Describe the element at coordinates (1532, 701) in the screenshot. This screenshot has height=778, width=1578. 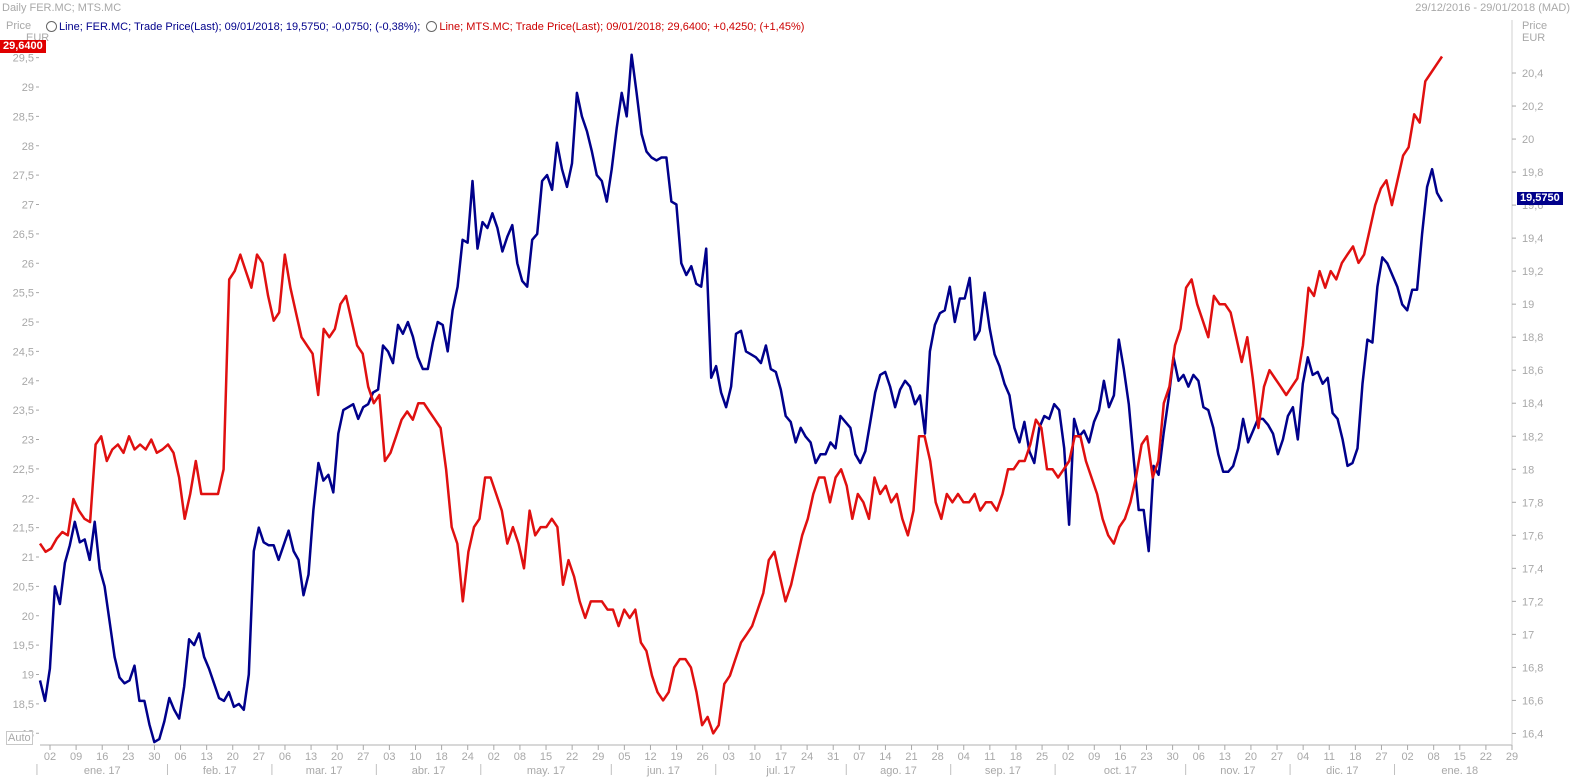
I see `right-tick-label: 16,6` at that location.